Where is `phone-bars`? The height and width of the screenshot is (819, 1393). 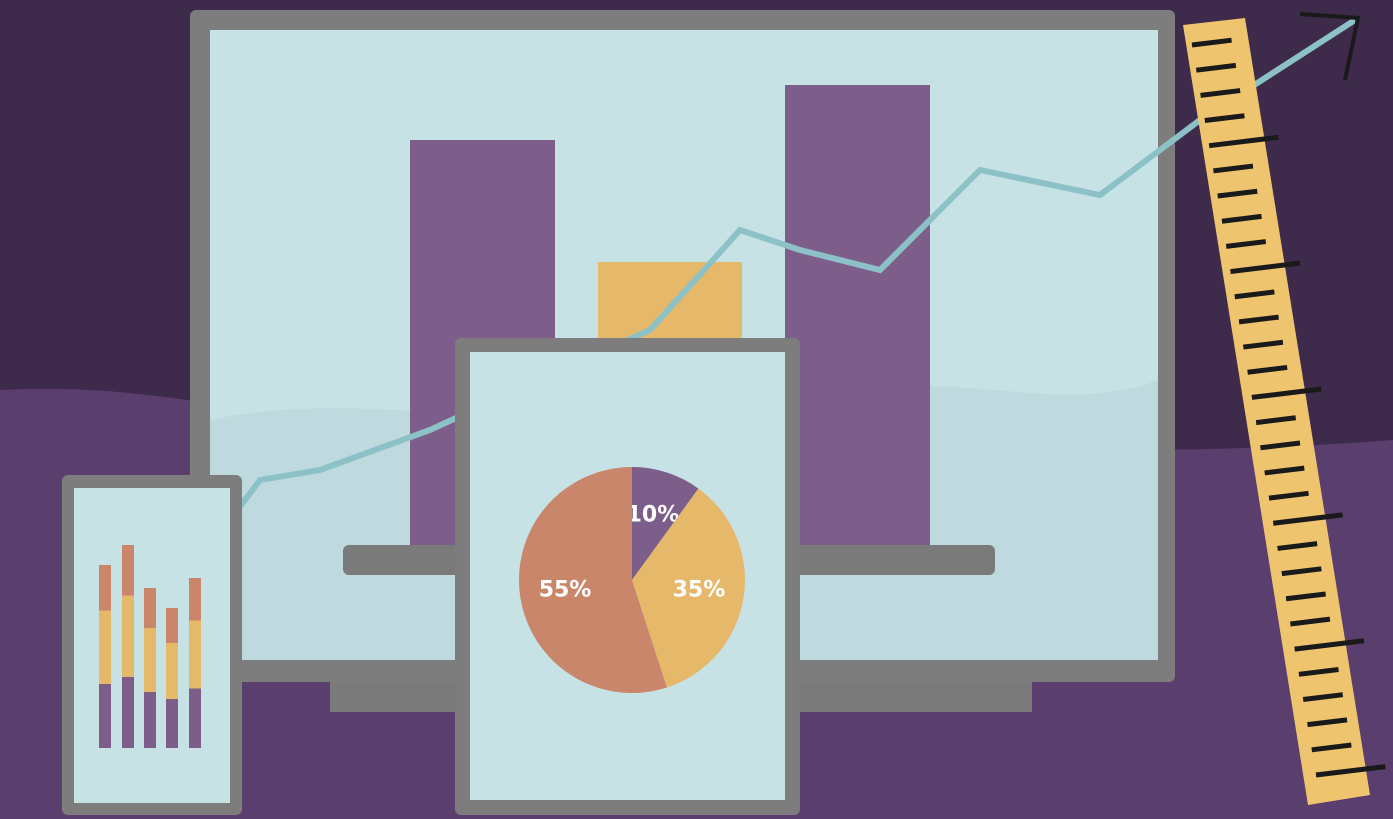
phone-bars is located at coordinates (150, 646).